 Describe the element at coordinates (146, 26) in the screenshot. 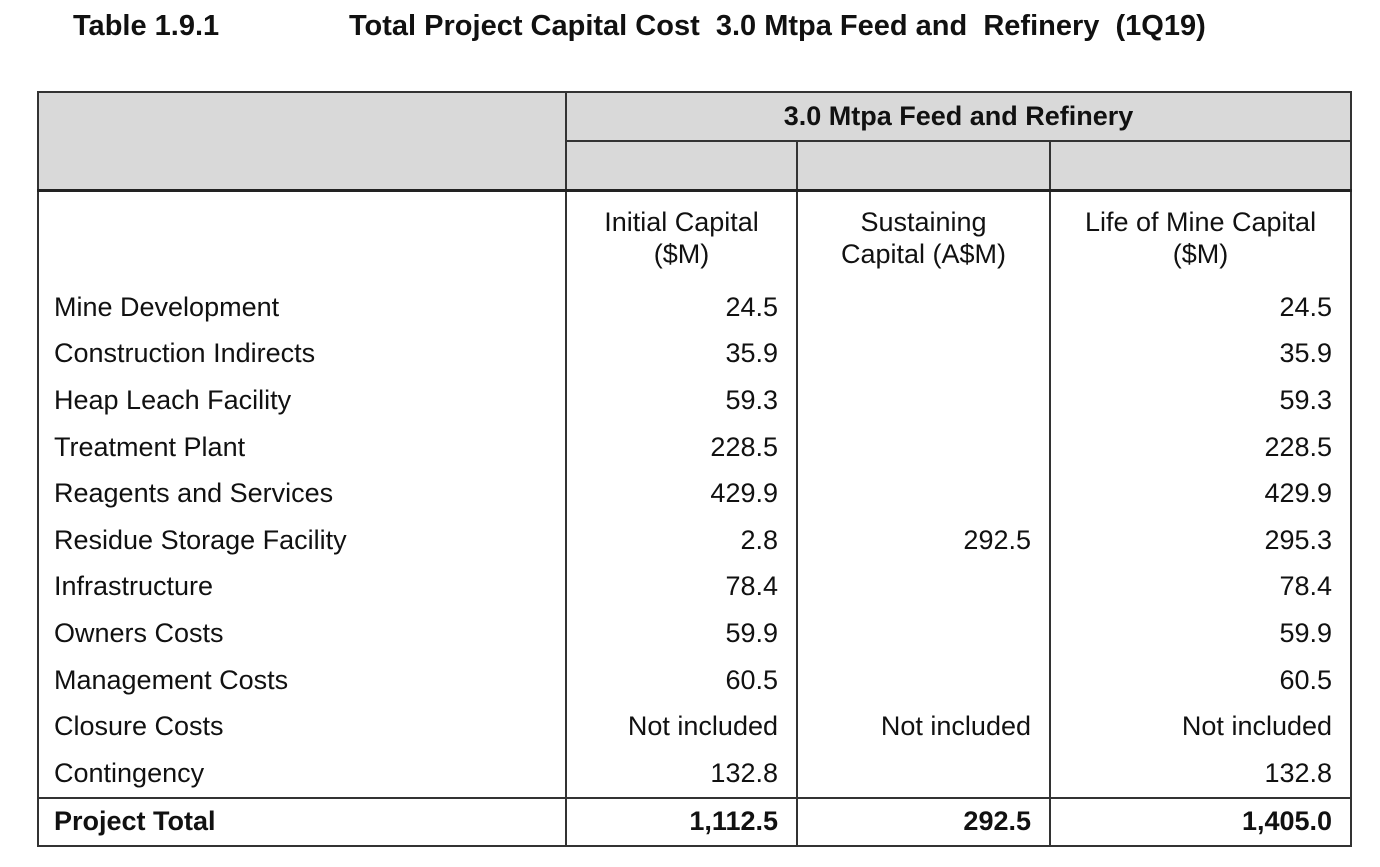

I see `table-number: Table 1.9.1` at that location.